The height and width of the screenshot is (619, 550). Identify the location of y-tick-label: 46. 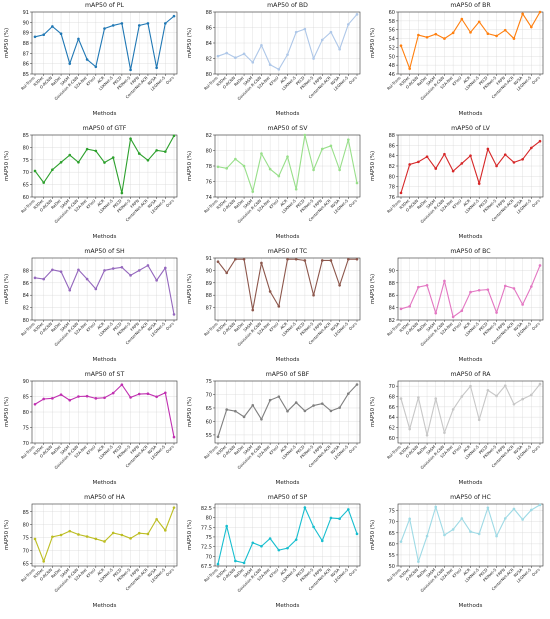
(392, 75).